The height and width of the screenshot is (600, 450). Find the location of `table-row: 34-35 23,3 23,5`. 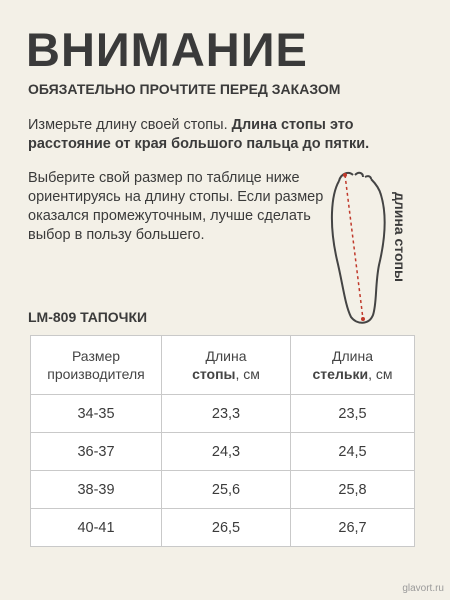

table-row: 34-35 23,3 23,5 is located at coordinates (222, 413).